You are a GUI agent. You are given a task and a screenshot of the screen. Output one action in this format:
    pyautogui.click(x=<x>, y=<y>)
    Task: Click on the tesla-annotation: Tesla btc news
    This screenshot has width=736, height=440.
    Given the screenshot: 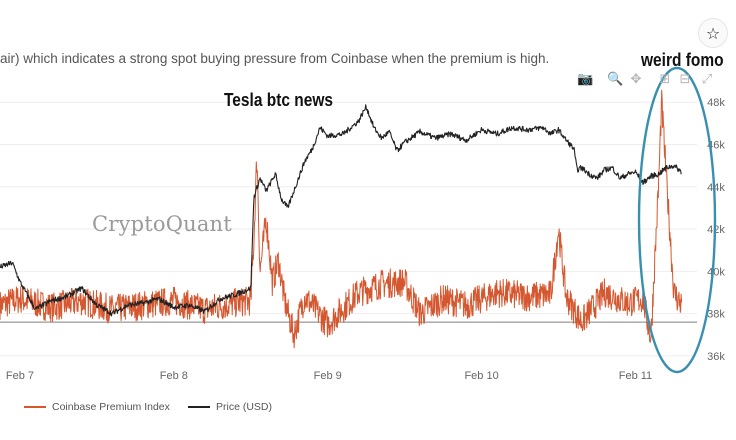 What is the action you would take?
    pyautogui.click(x=278, y=100)
    